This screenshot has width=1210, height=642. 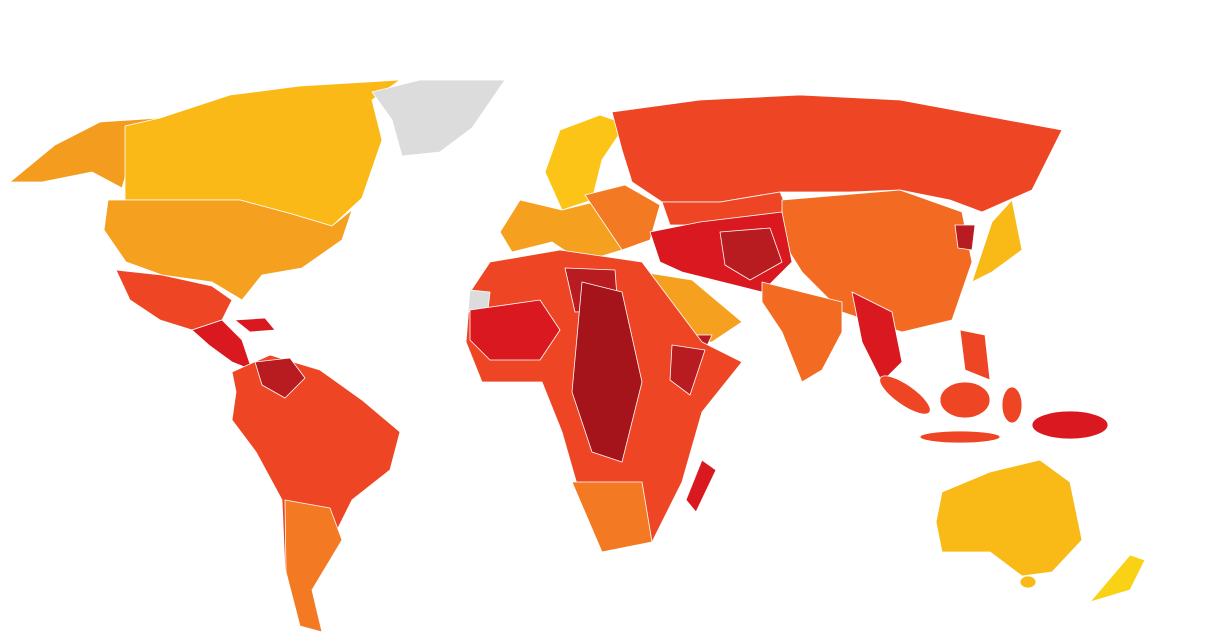 I want to click on caribbean, so click(x=255, y=325).